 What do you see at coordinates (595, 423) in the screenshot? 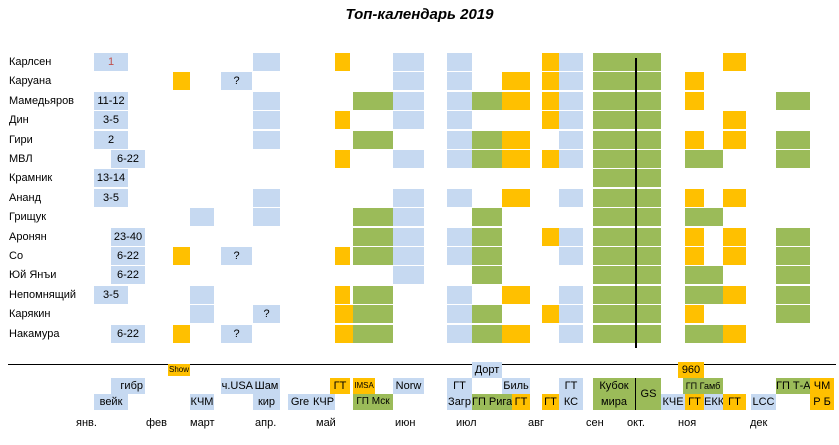
I see `month-label: сен` at bounding box center [595, 423].